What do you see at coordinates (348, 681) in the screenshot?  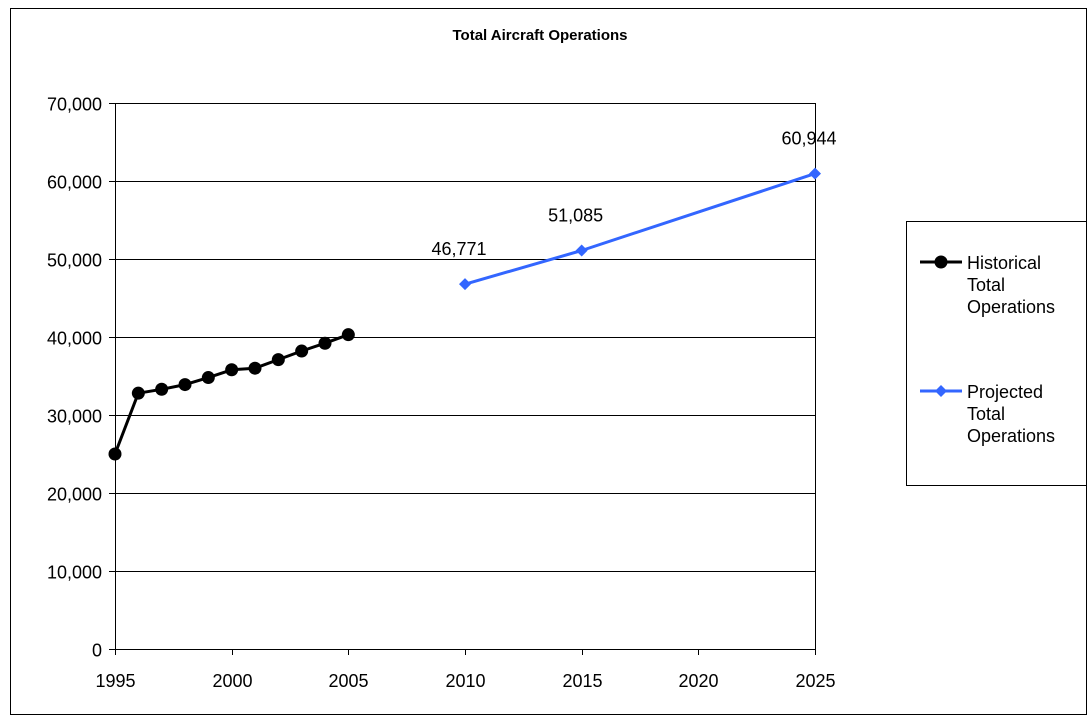 I see `x-tick-label: 2005` at bounding box center [348, 681].